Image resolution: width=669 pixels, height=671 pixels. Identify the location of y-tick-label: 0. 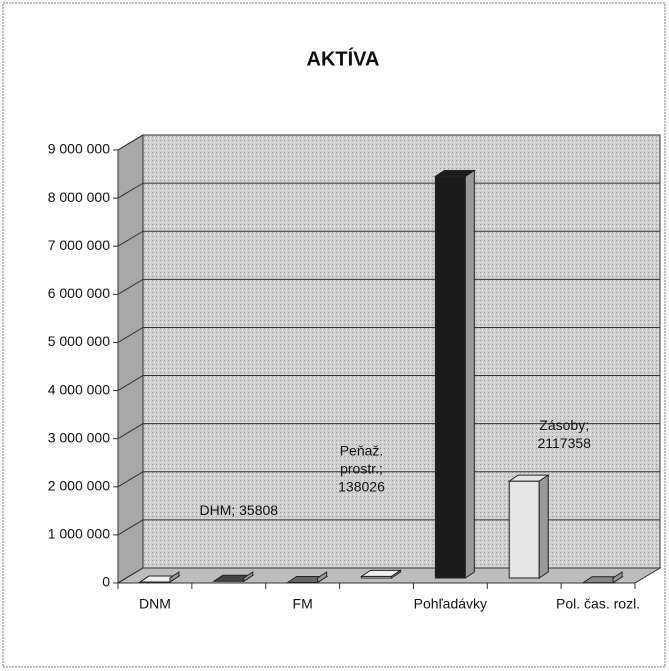
(106, 582).